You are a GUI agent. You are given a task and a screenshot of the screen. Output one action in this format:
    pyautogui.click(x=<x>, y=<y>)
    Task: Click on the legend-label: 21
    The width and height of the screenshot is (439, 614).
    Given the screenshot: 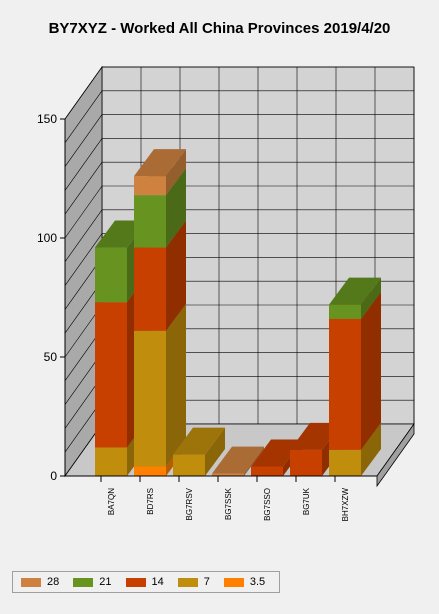 What is the action you would take?
    pyautogui.click(x=105, y=582)
    